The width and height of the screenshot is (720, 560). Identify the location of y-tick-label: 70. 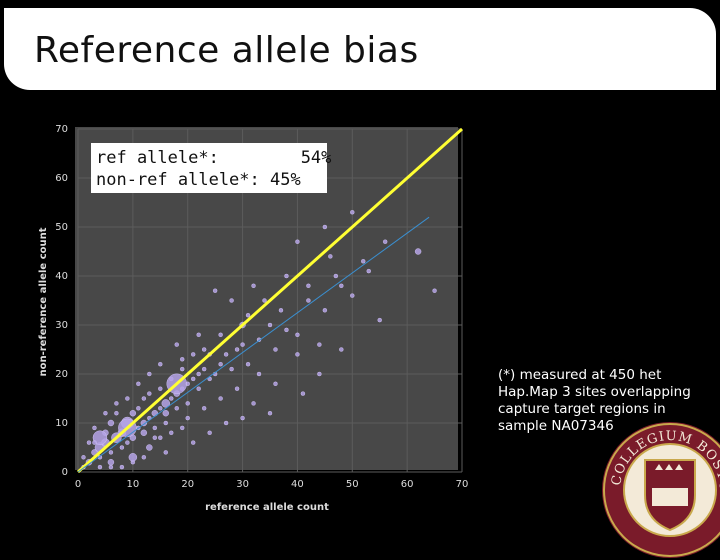
(61, 129).